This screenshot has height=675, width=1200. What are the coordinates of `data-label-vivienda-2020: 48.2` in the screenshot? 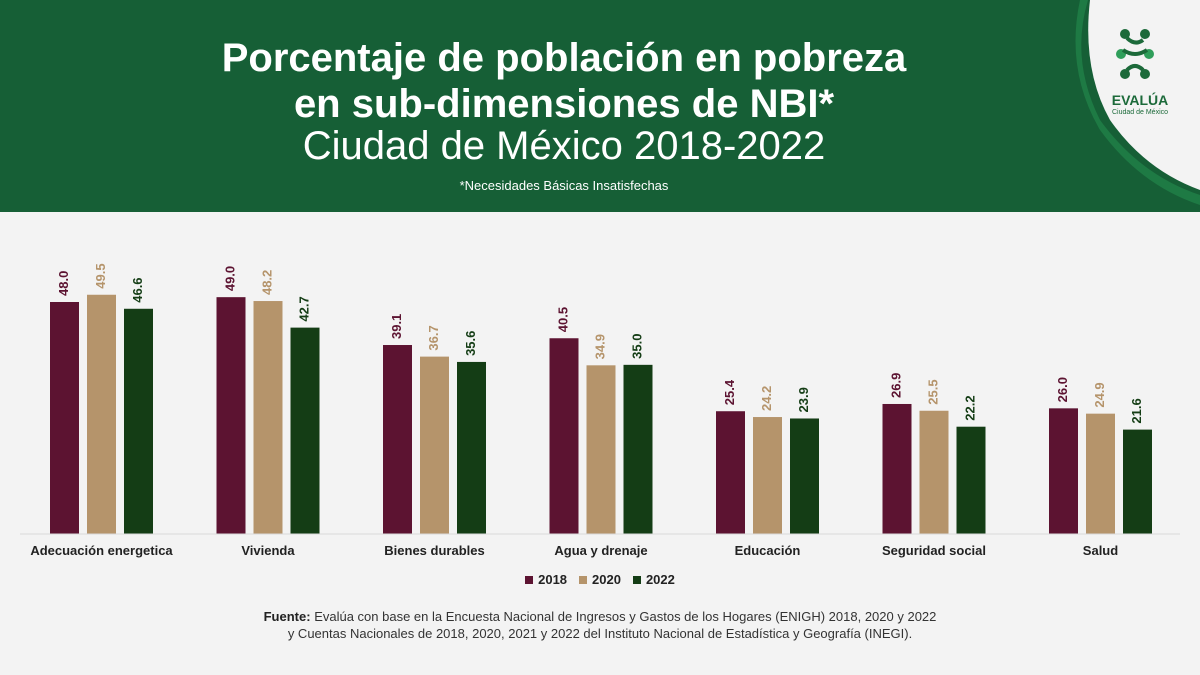 It's located at (266, 282).